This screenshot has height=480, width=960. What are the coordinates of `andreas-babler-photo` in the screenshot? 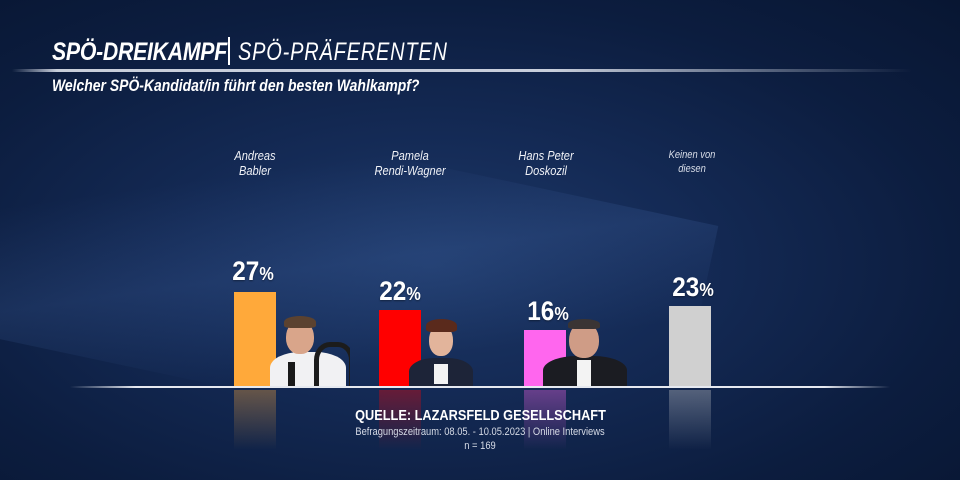 It's located at (306, 349).